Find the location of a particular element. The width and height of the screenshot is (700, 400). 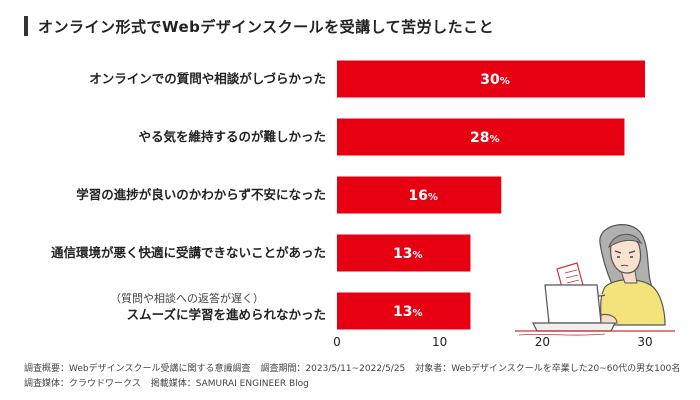

x-tick-20: 20 is located at coordinates (542, 342).